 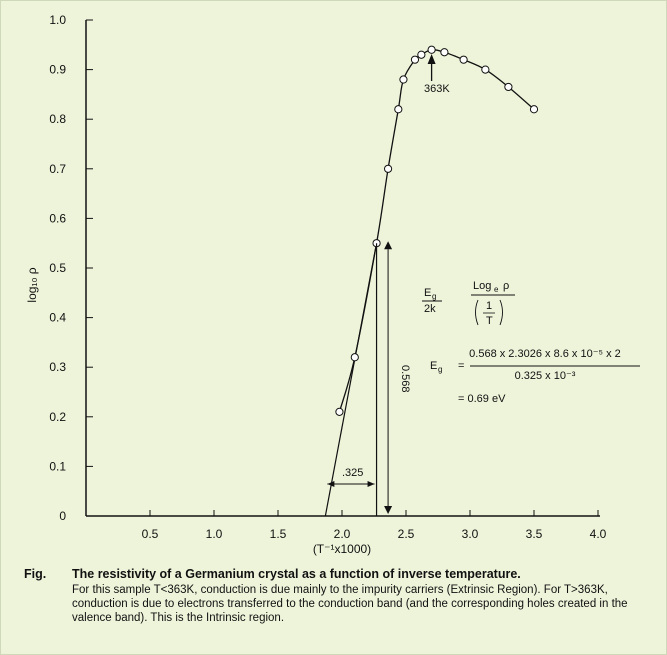 I want to click on eq-t: T, so click(x=489, y=321).